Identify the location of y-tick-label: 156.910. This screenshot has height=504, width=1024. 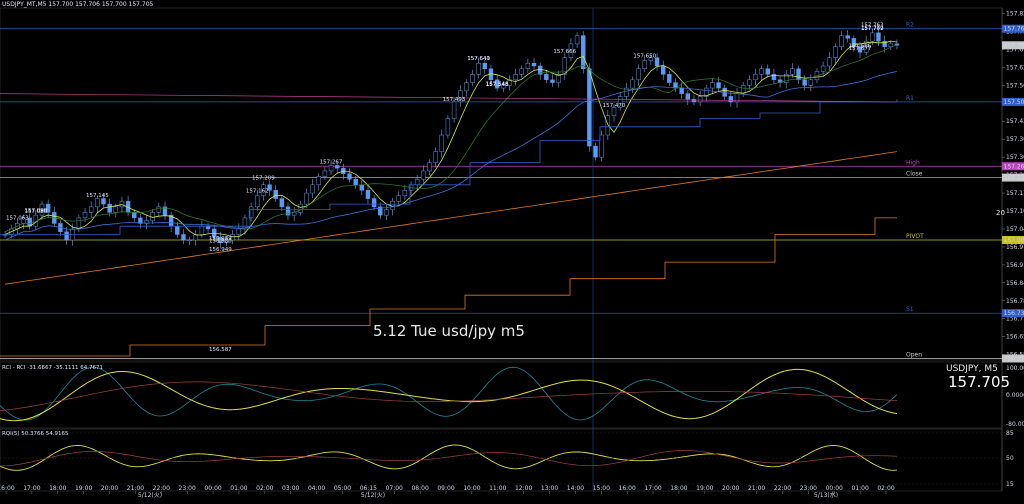
(1015, 265).